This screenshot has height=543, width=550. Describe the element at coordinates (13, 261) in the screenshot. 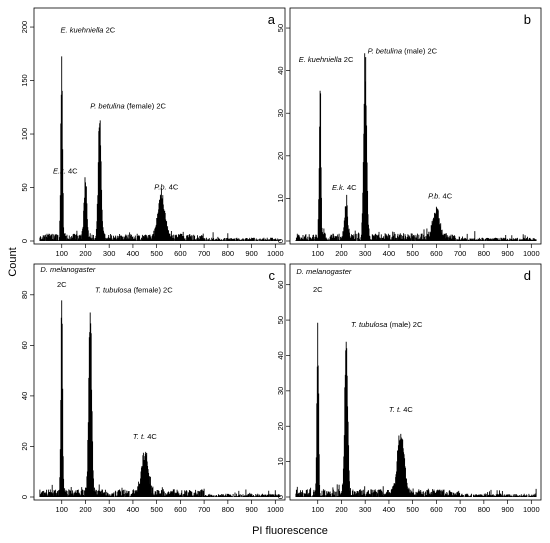

I see `y-axis-label: Count` at that location.